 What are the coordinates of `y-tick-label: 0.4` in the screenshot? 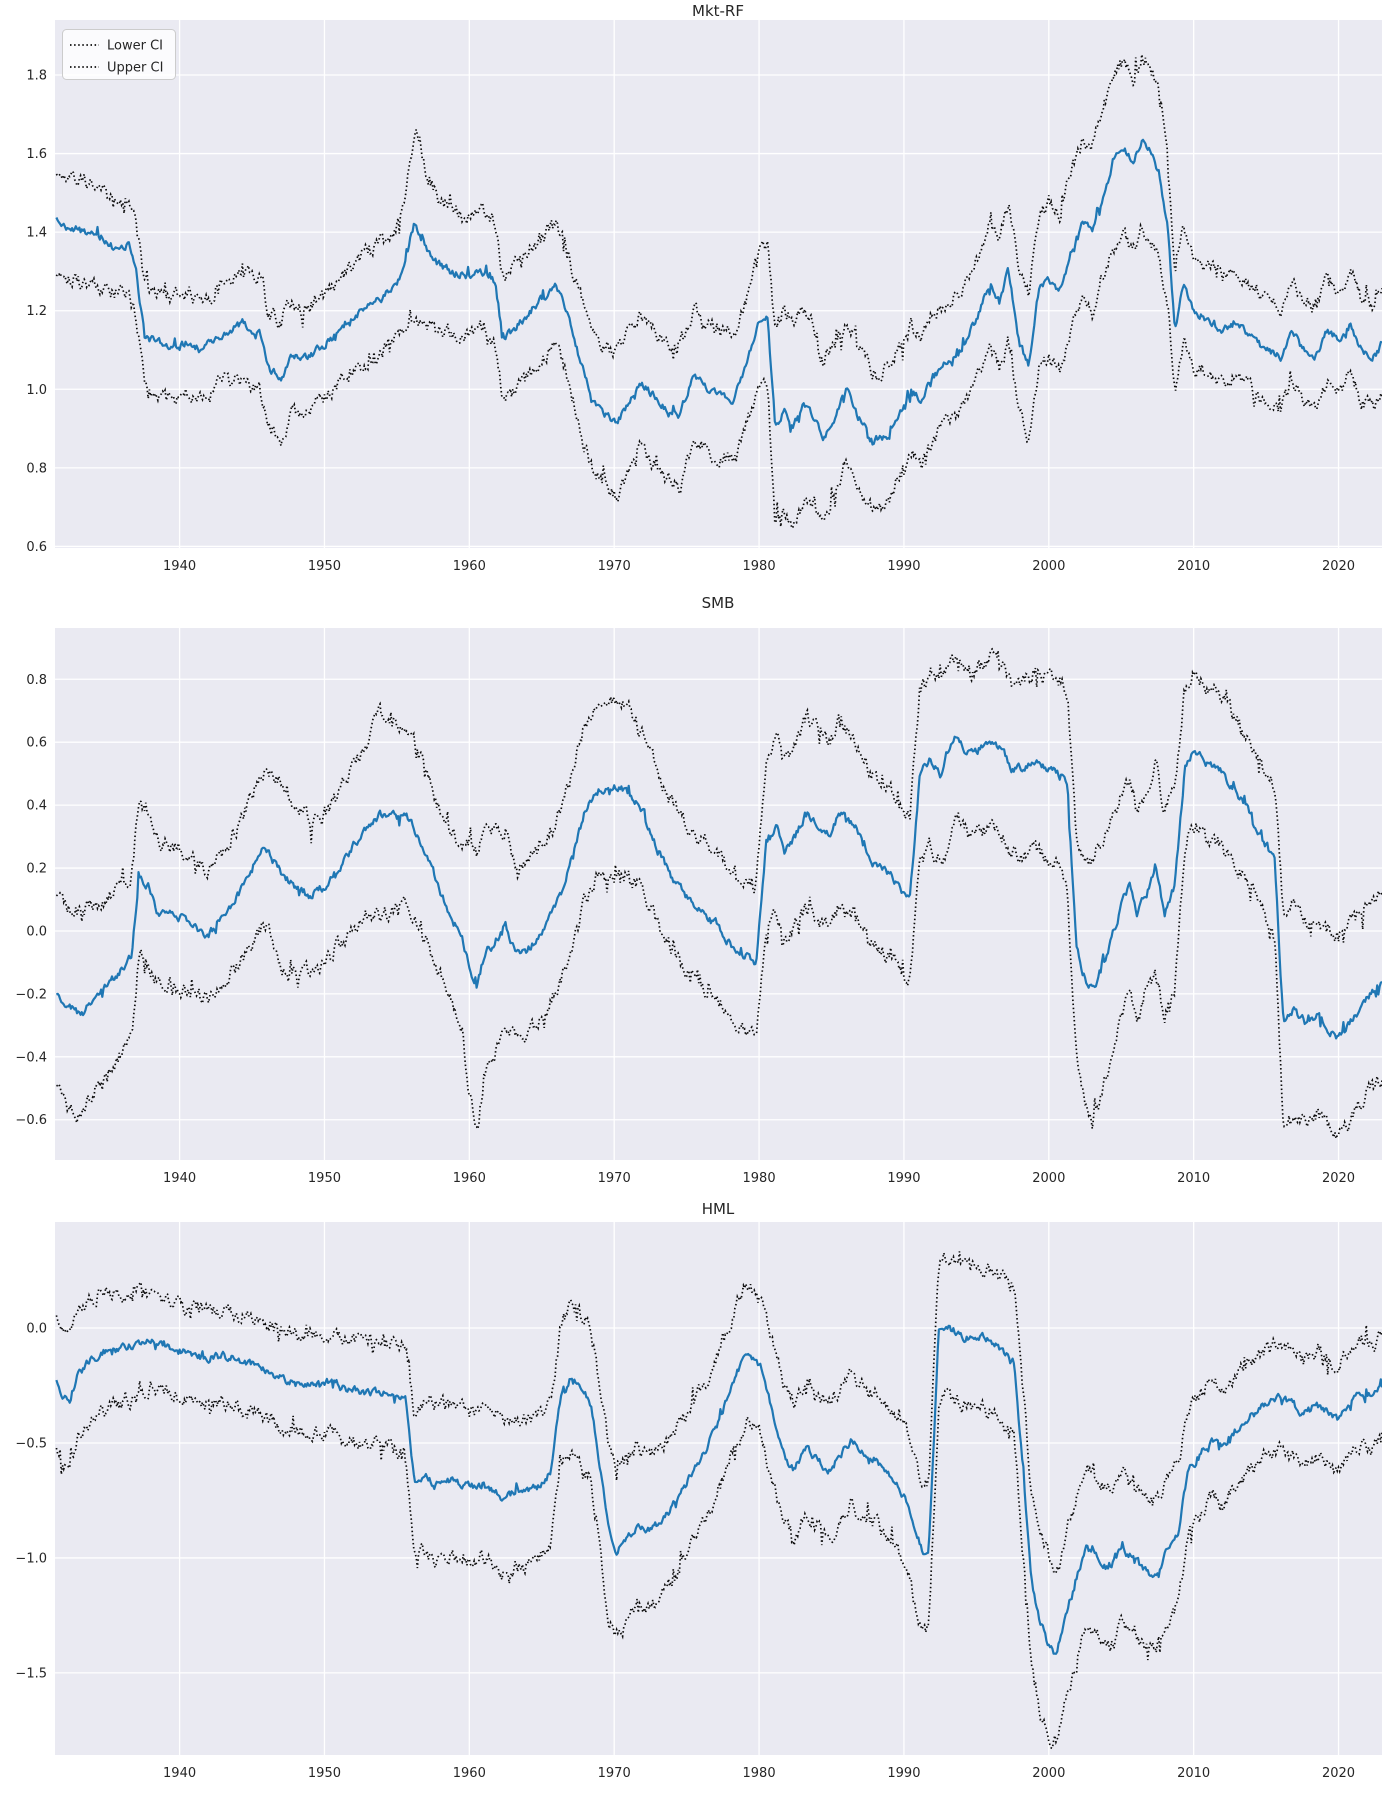 It's located at (36, 806).